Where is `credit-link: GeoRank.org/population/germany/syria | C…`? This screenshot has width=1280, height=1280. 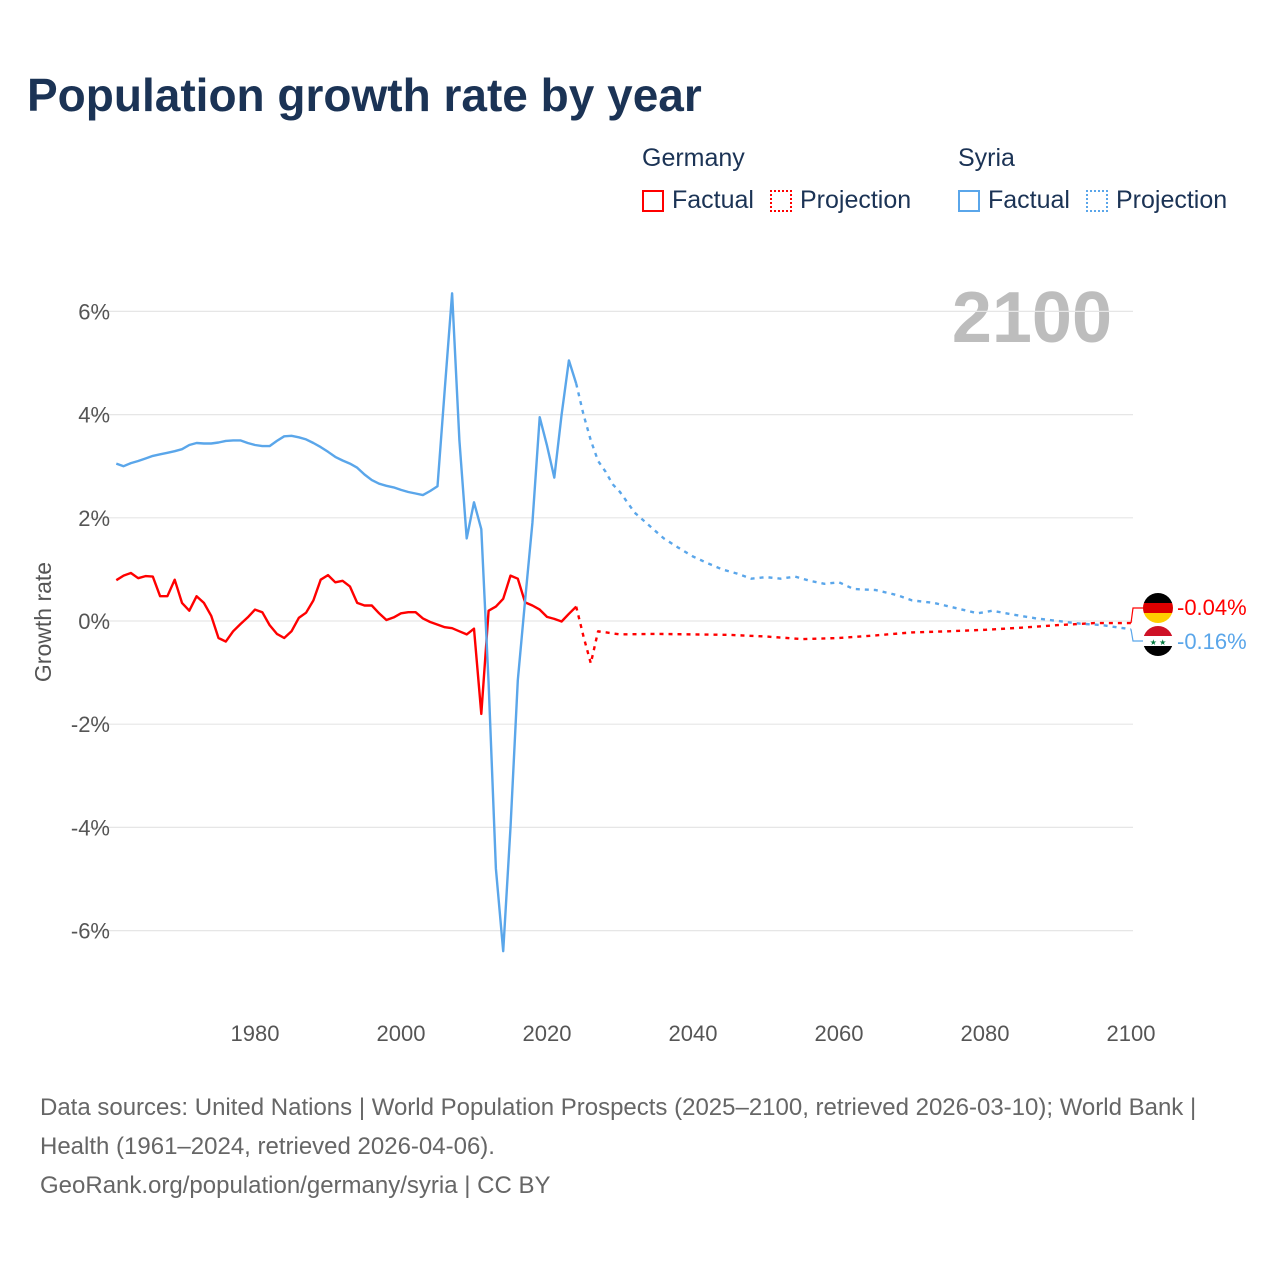
credit-link: GeoRank.org/population/germany/syria | C… is located at coordinates (295, 1185).